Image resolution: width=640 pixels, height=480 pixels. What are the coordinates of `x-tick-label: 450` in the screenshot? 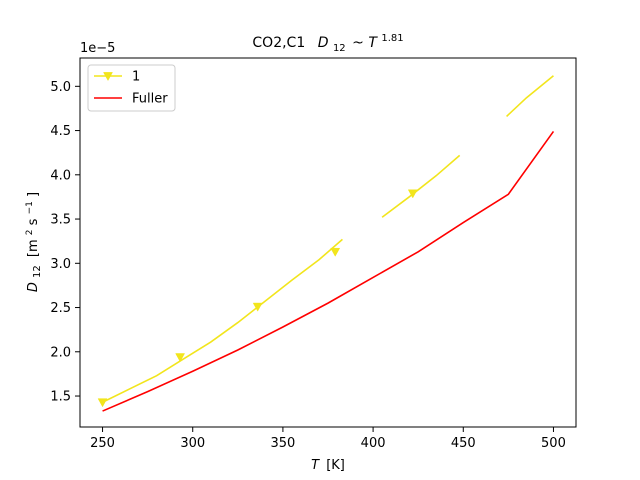 It's located at (463, 443).